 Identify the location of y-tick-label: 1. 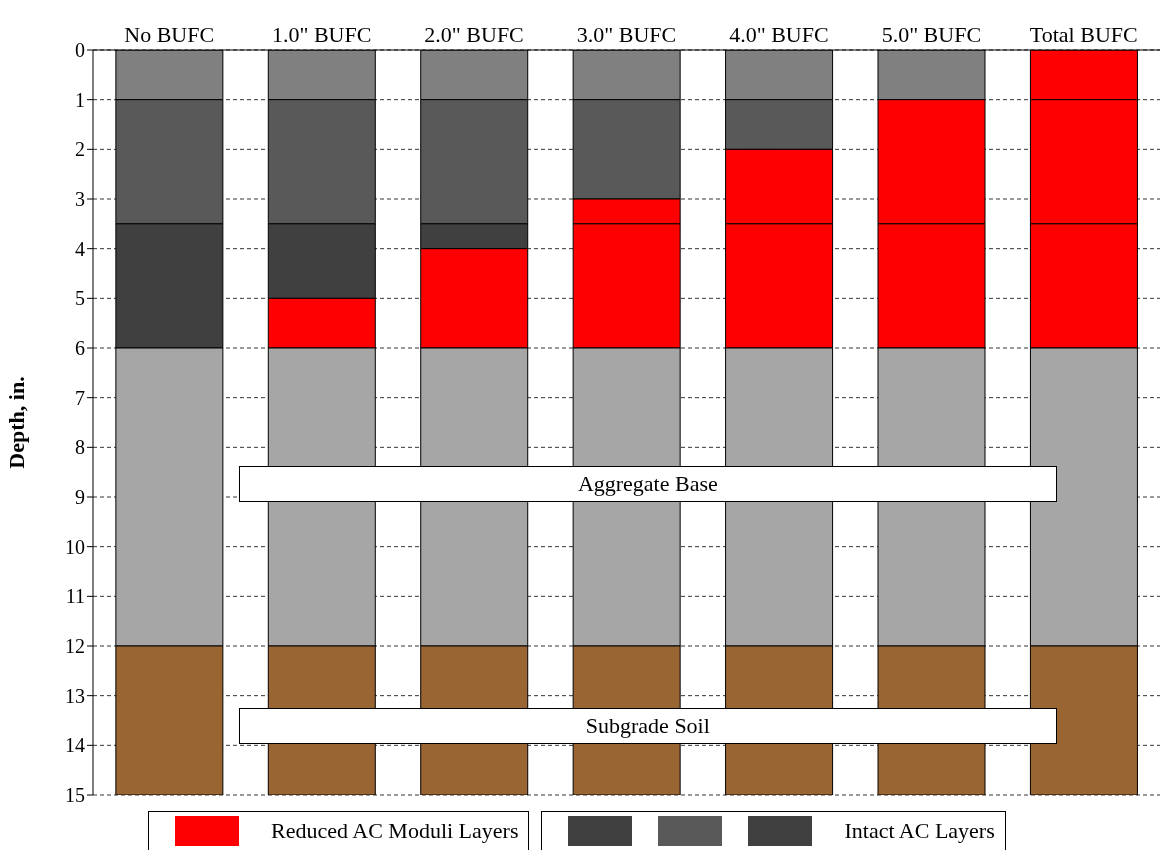
(80, 99).